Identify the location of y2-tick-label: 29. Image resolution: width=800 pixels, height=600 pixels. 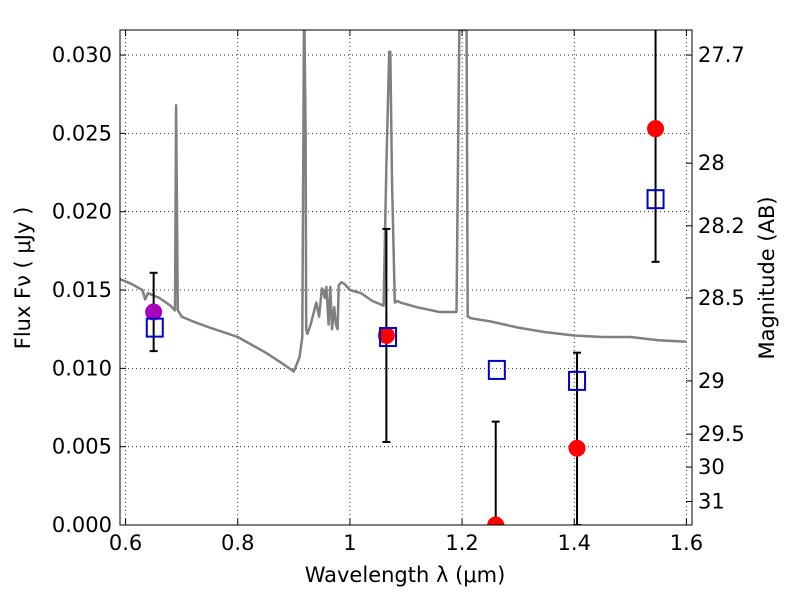
(711, 381).